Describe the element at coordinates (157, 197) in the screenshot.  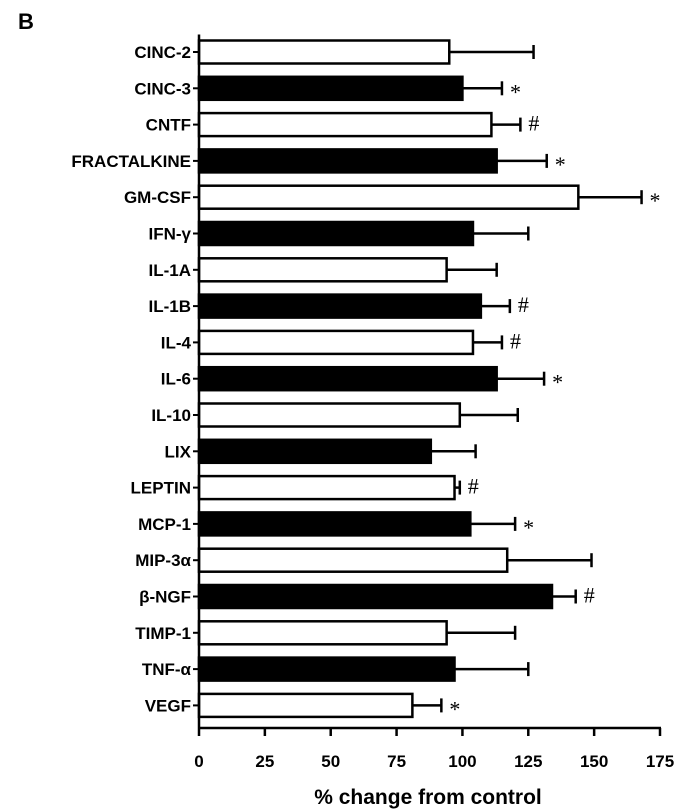
I see `category-label: GM-CSF` at that location.